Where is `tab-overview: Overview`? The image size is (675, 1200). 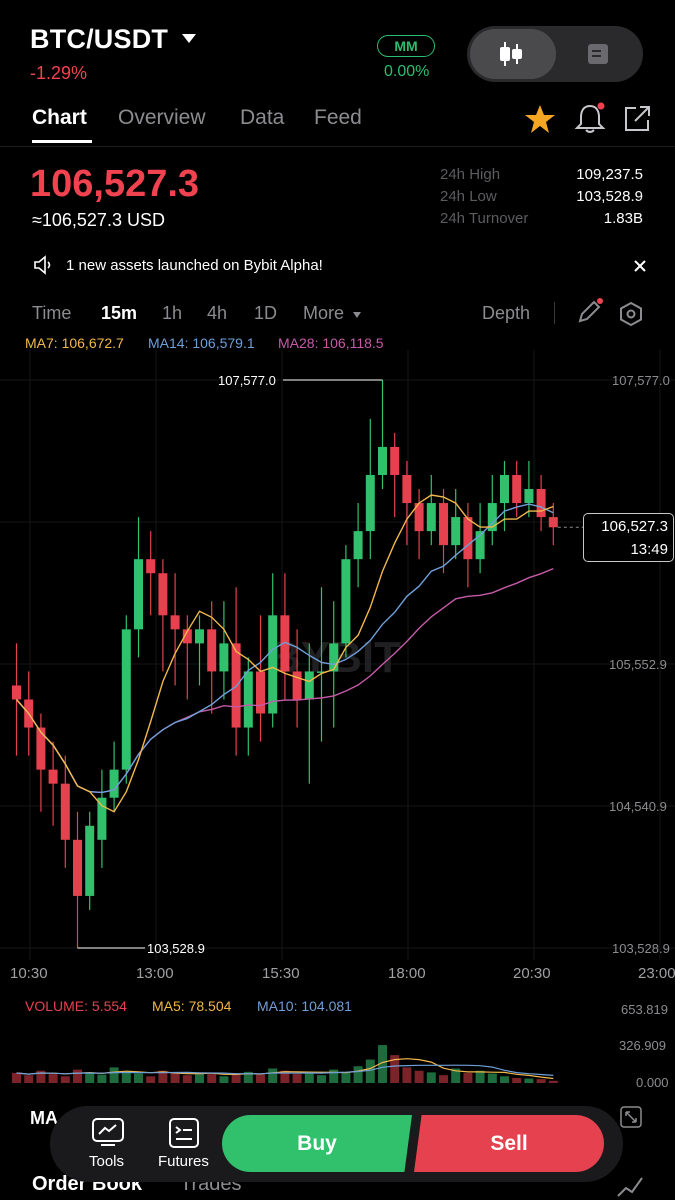
tab-overview: Overview is located at coordinates (162, 117).